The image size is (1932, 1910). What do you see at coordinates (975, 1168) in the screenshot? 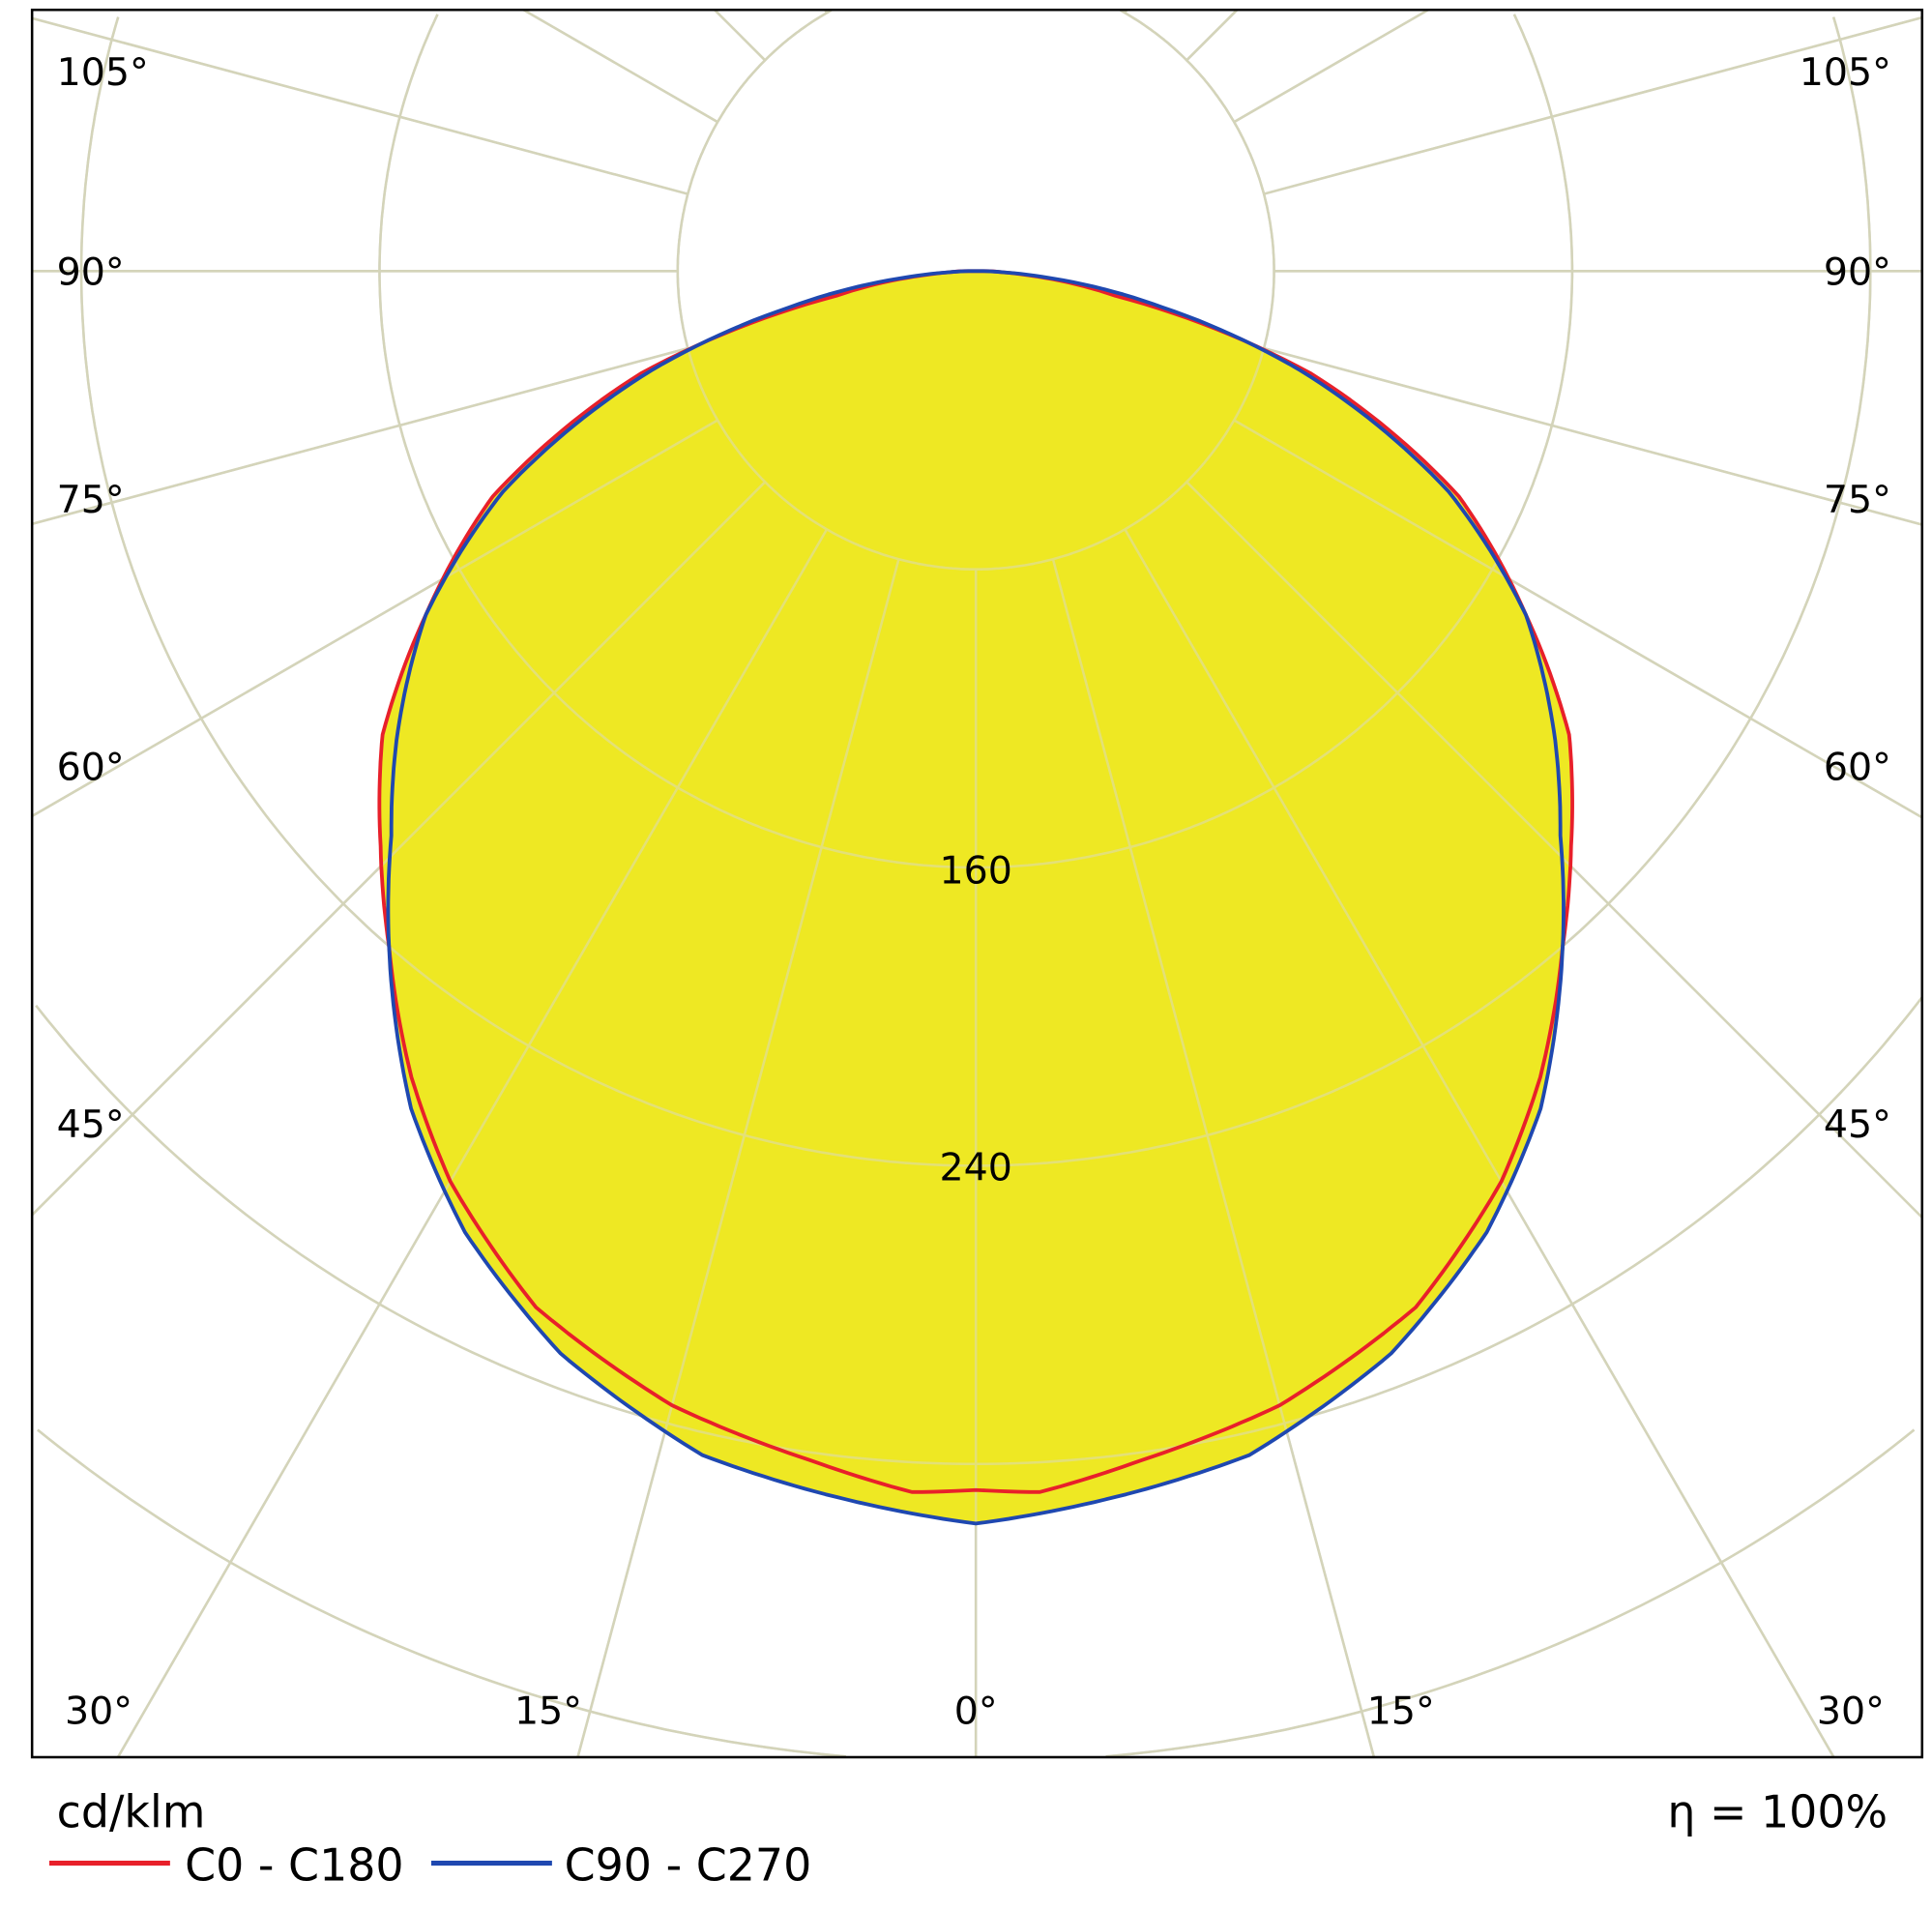
I see `ring-label-240: 240` at bounding box center [975, 1168].